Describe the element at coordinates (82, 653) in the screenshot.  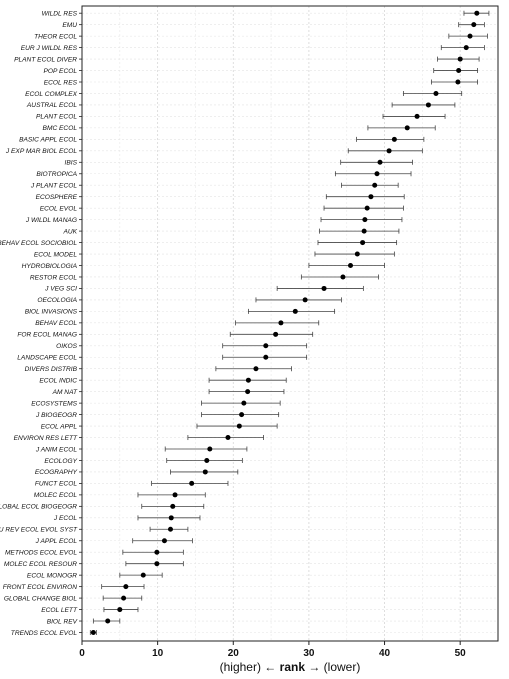
I see `x-tick-label: 0` at that location.